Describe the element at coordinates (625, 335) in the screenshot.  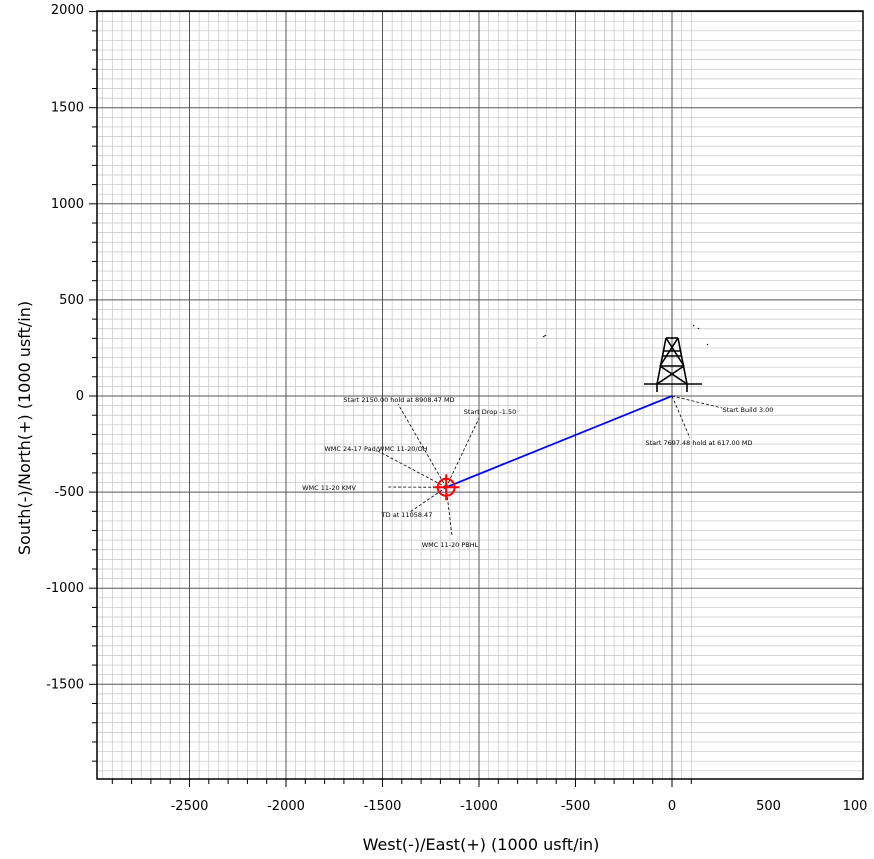
I see `stray-marks` at that location.